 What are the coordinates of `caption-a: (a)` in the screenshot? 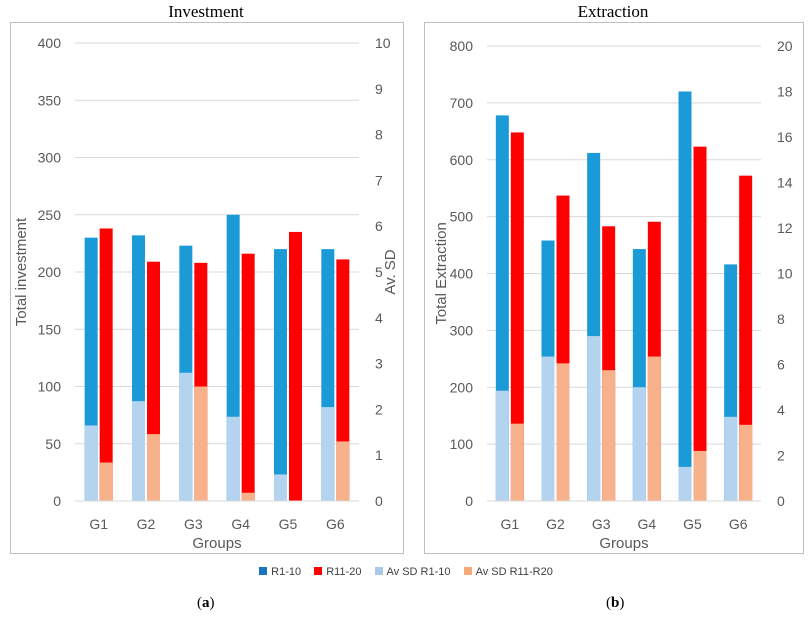 It's located at (206, 603).